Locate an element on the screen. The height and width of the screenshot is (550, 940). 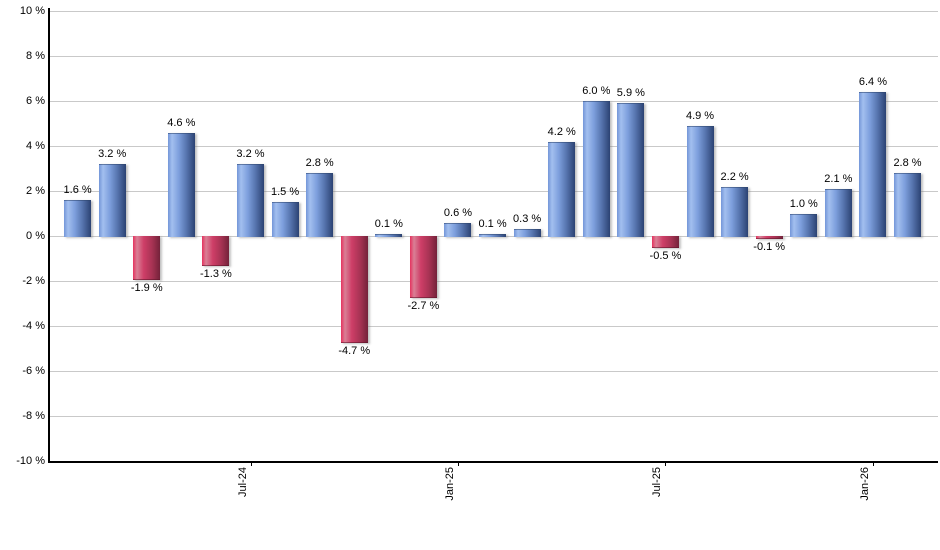
bar-value-label: 4.2 % is located at coordinates (561, 131).